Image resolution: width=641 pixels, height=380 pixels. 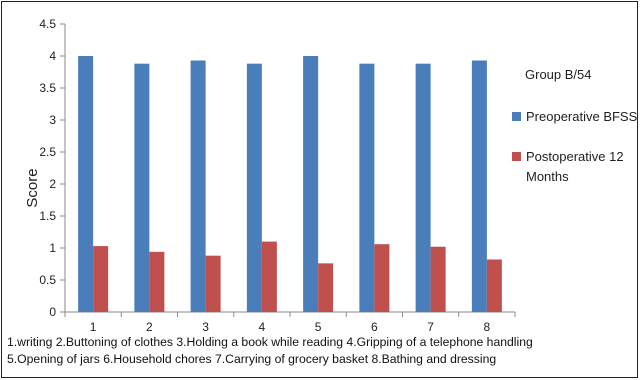 What do you see at coordinates (52, 248) in the screenshot?
I see `y-tick-label: 1` at bounding box center [52, 248].